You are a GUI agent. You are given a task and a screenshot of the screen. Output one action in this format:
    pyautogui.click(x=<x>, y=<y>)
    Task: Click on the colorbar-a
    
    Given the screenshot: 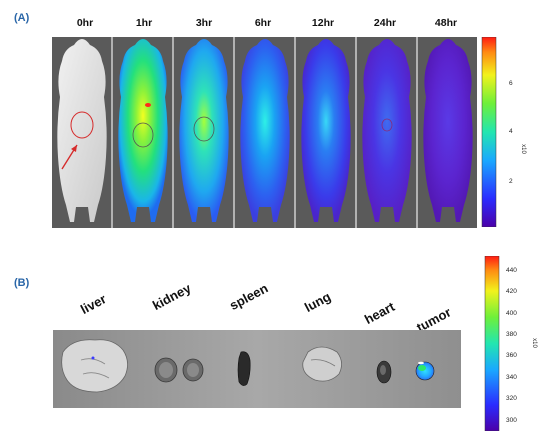 What is the action you would take?
    pyautogui.click(x=489, y=132)
    